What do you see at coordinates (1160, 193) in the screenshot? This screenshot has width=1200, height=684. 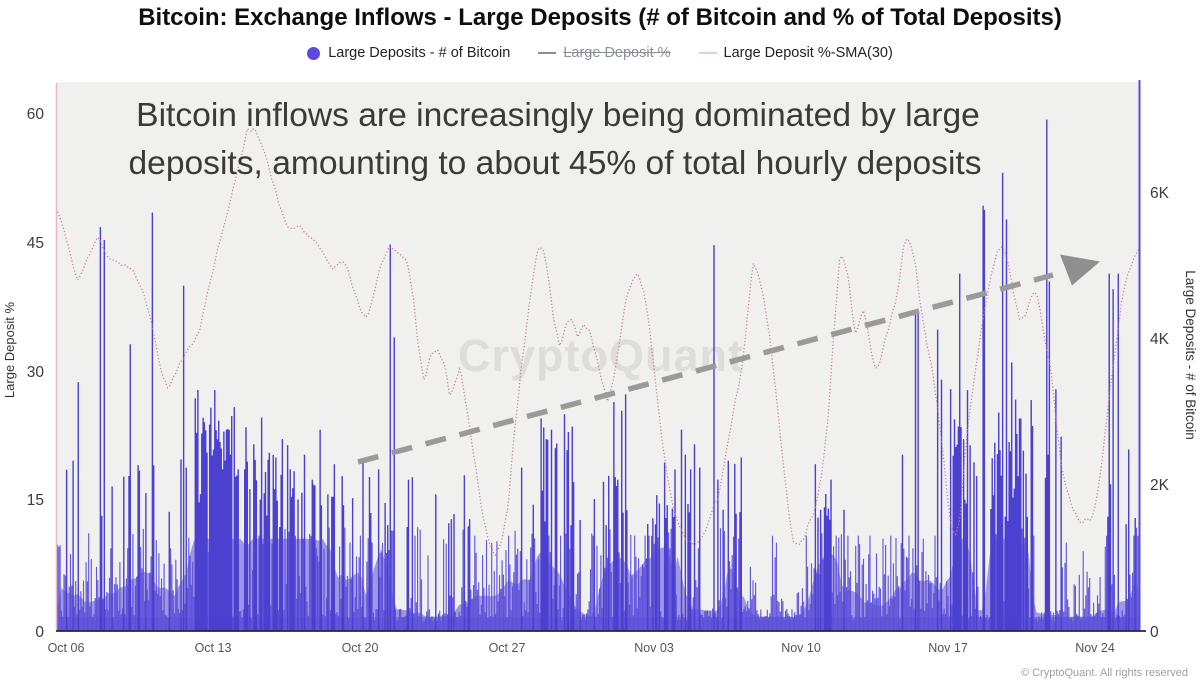 I see `svg-text: 6K` at bounding box center [1160, 193].